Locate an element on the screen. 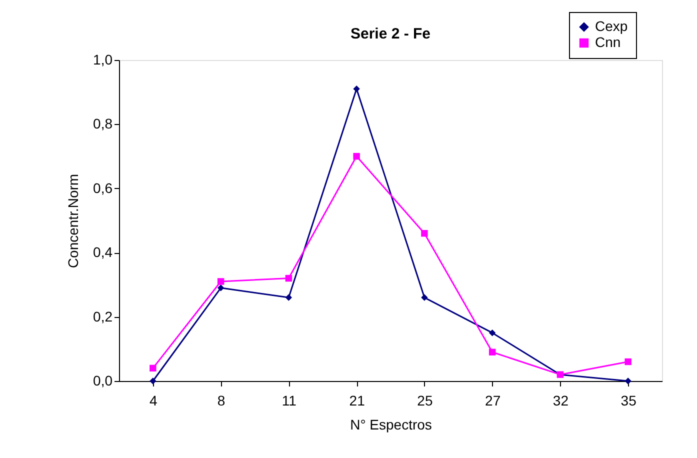  x-tick-label: 21 is located at coordinates (357, 400).